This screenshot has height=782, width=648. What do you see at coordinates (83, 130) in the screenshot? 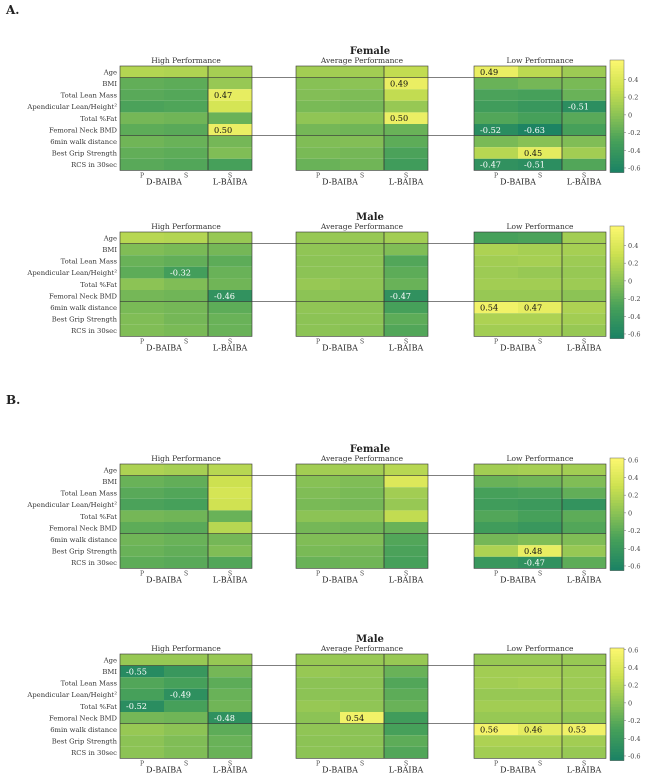
I see `row-label: Femoral Neck BMD` at bounding box center [83, 130].